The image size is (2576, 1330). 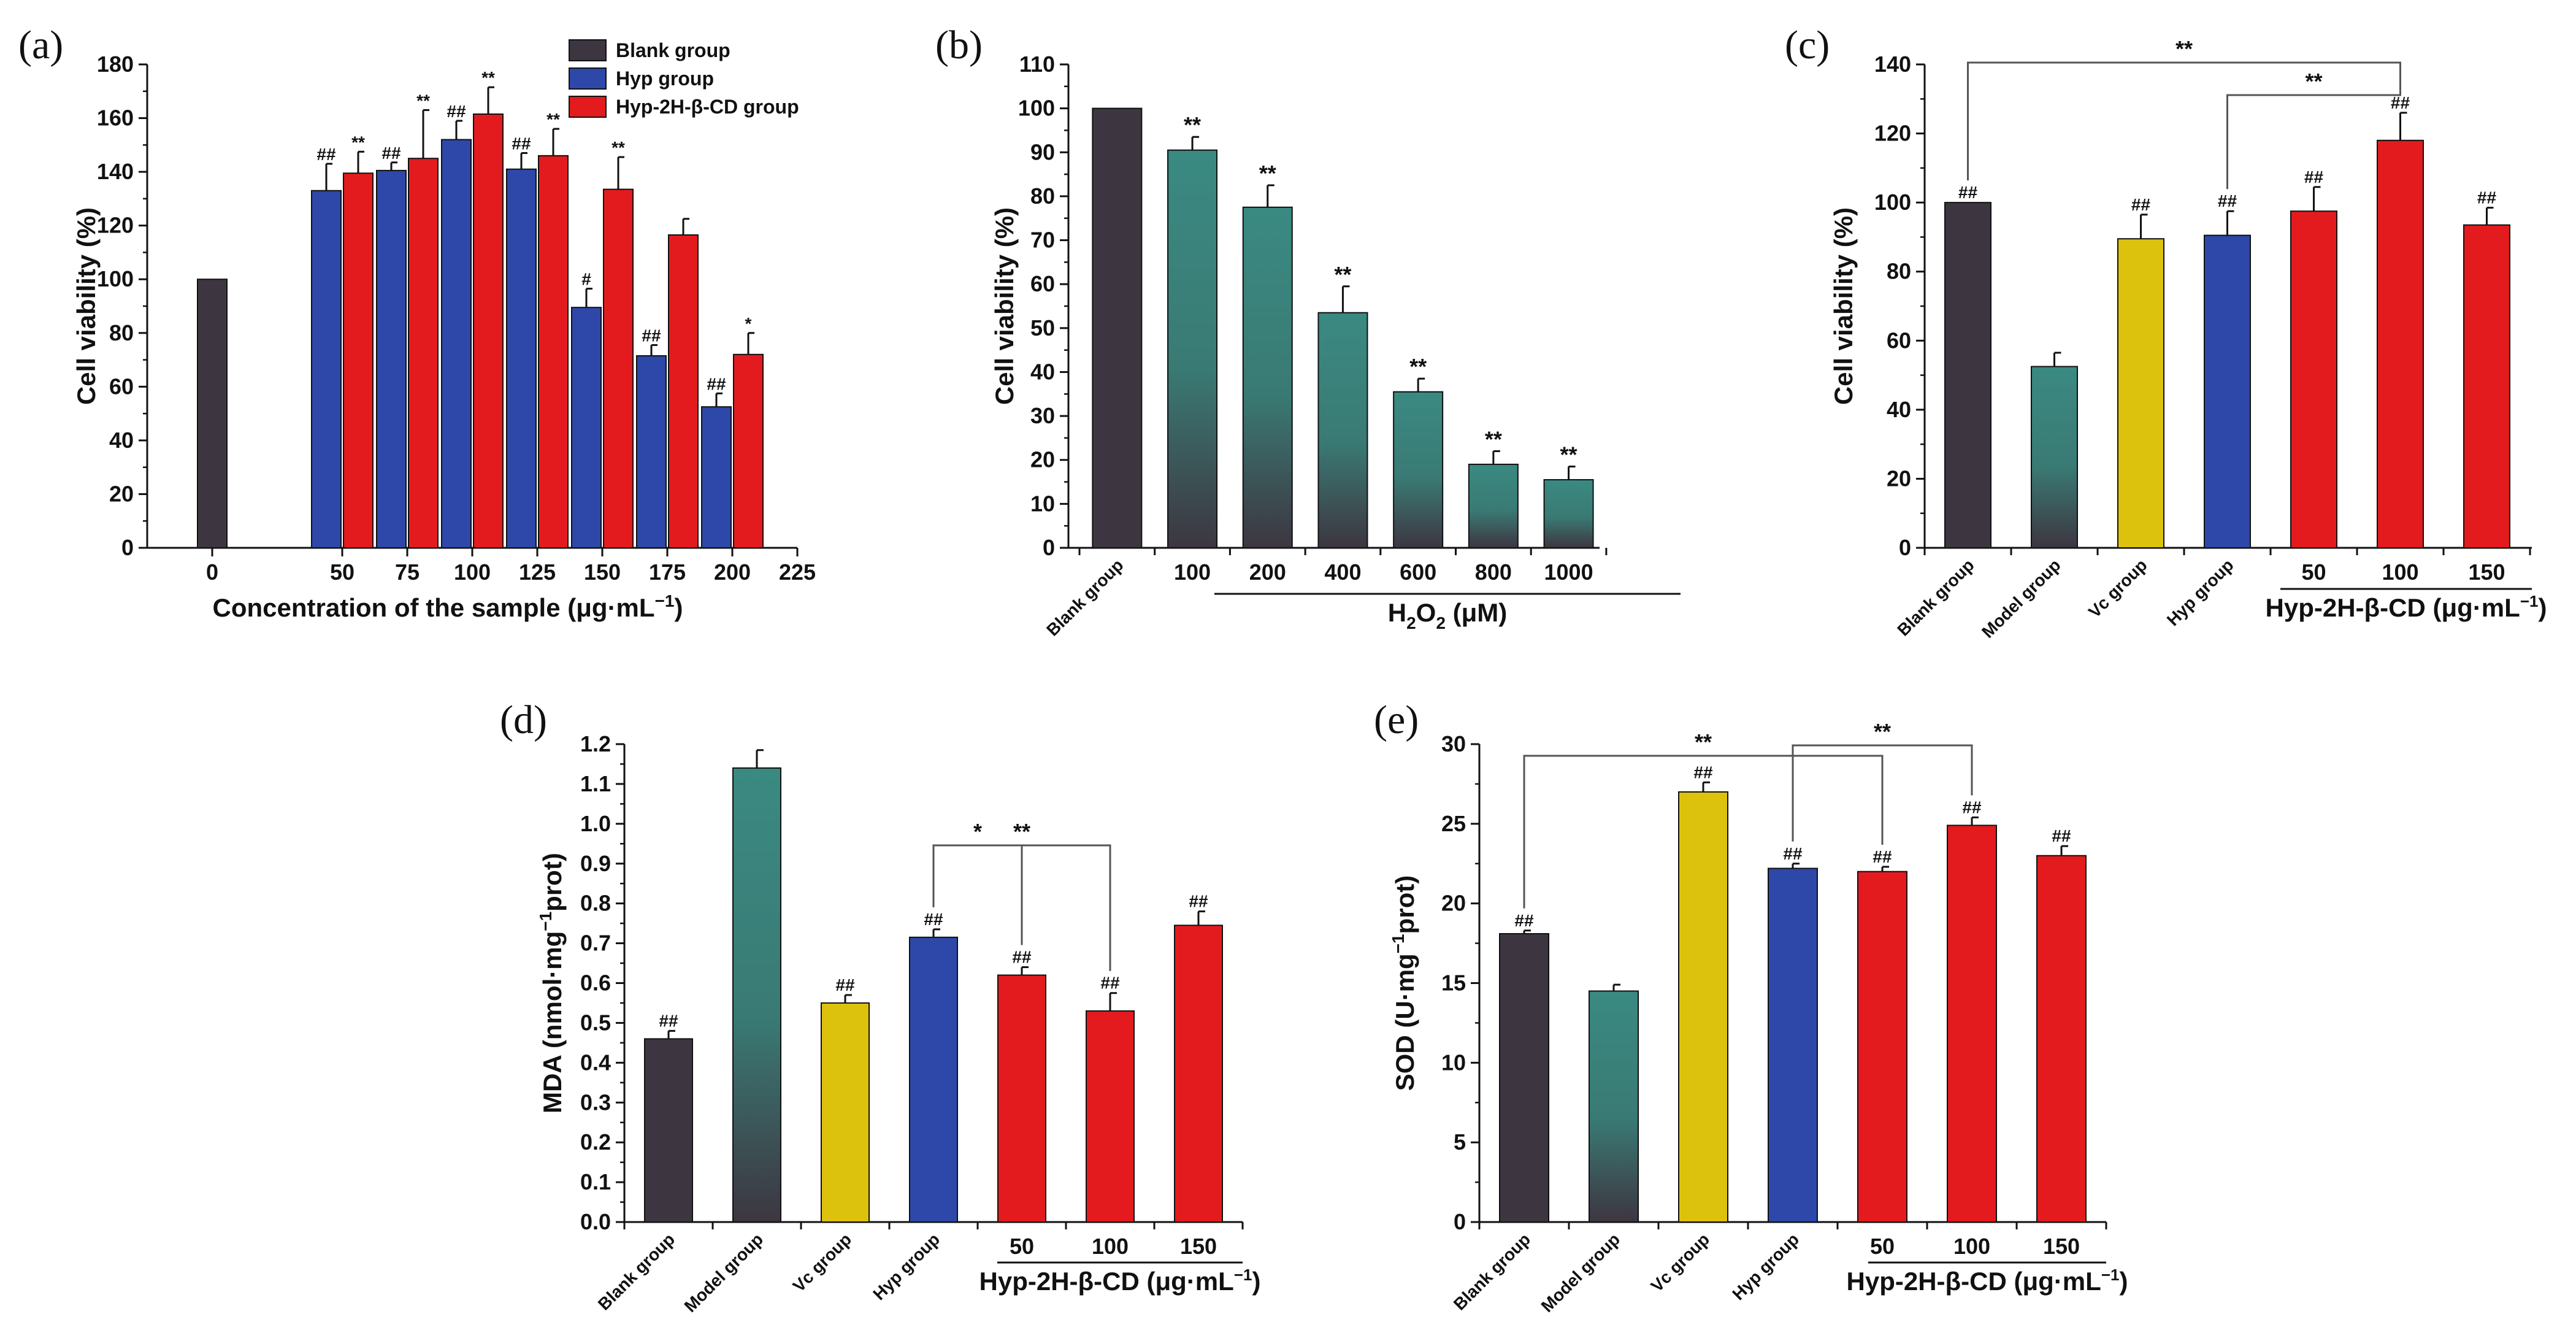 What do you see at coordinates (434, 607) in the screenshot?
I see `x-axis-title-text: Concentration of the sample (μg·mL` at bounding box center [434, 607].